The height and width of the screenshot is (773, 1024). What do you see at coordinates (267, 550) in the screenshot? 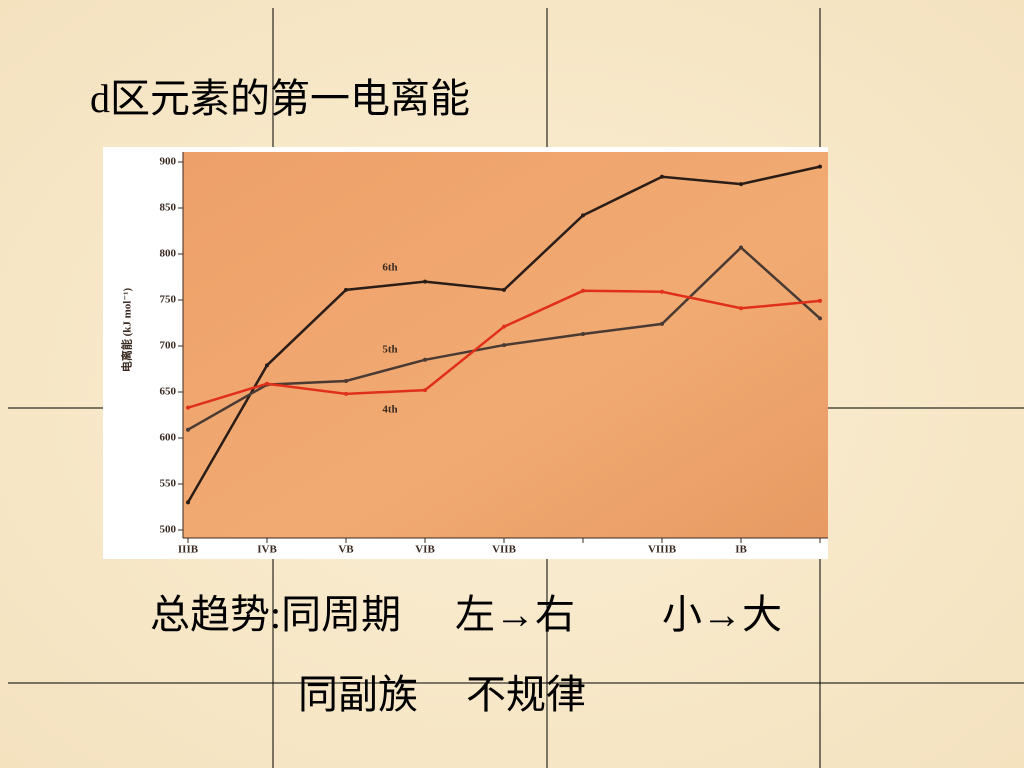
I see `x-tick-label: IVB` at bounding box center [267, 550].